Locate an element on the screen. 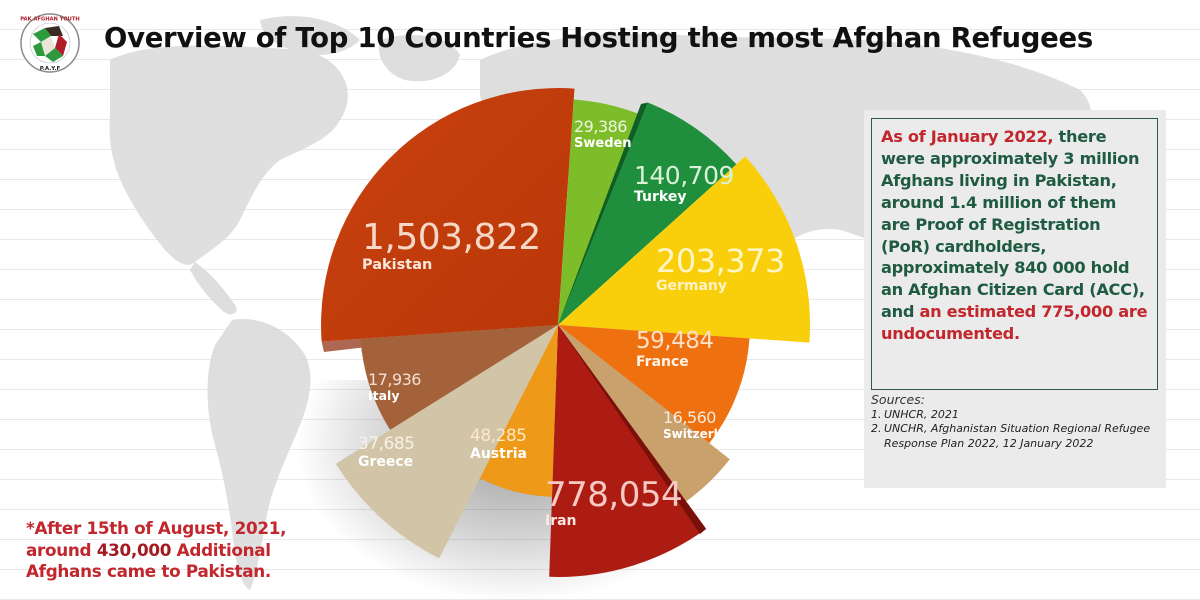 The width and height of the screenshot is (1200, 600). label-switzerland: 16,560 Switzerland is located at coordinates (703, 424).